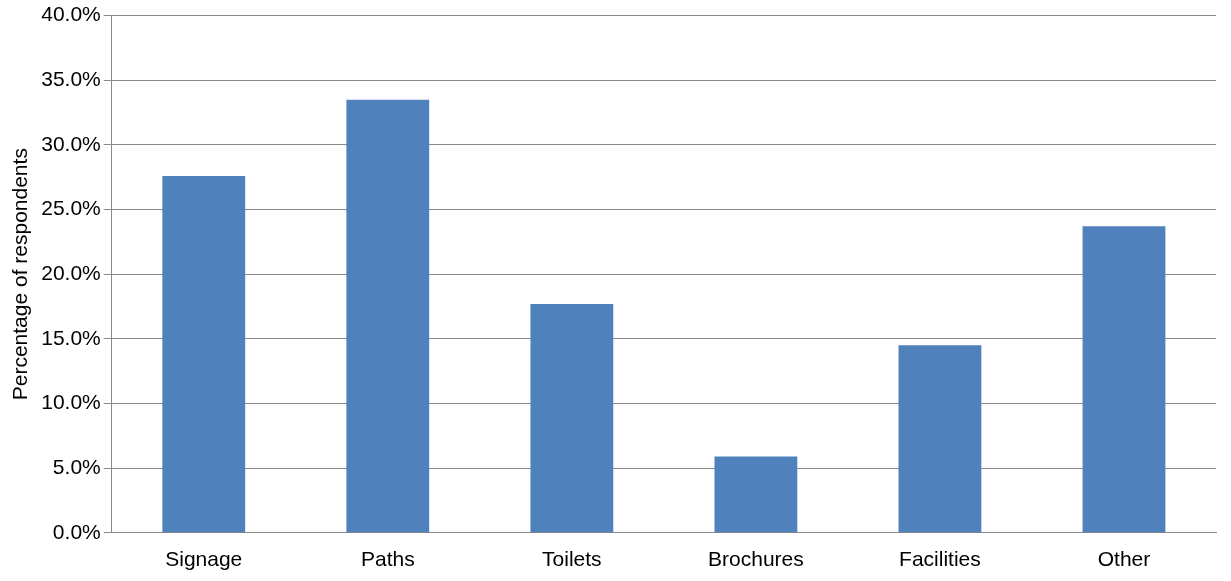  Describe the element at coordinates (1124, 559) in the screenshot. I see `x-tick-label: Other` at that location.